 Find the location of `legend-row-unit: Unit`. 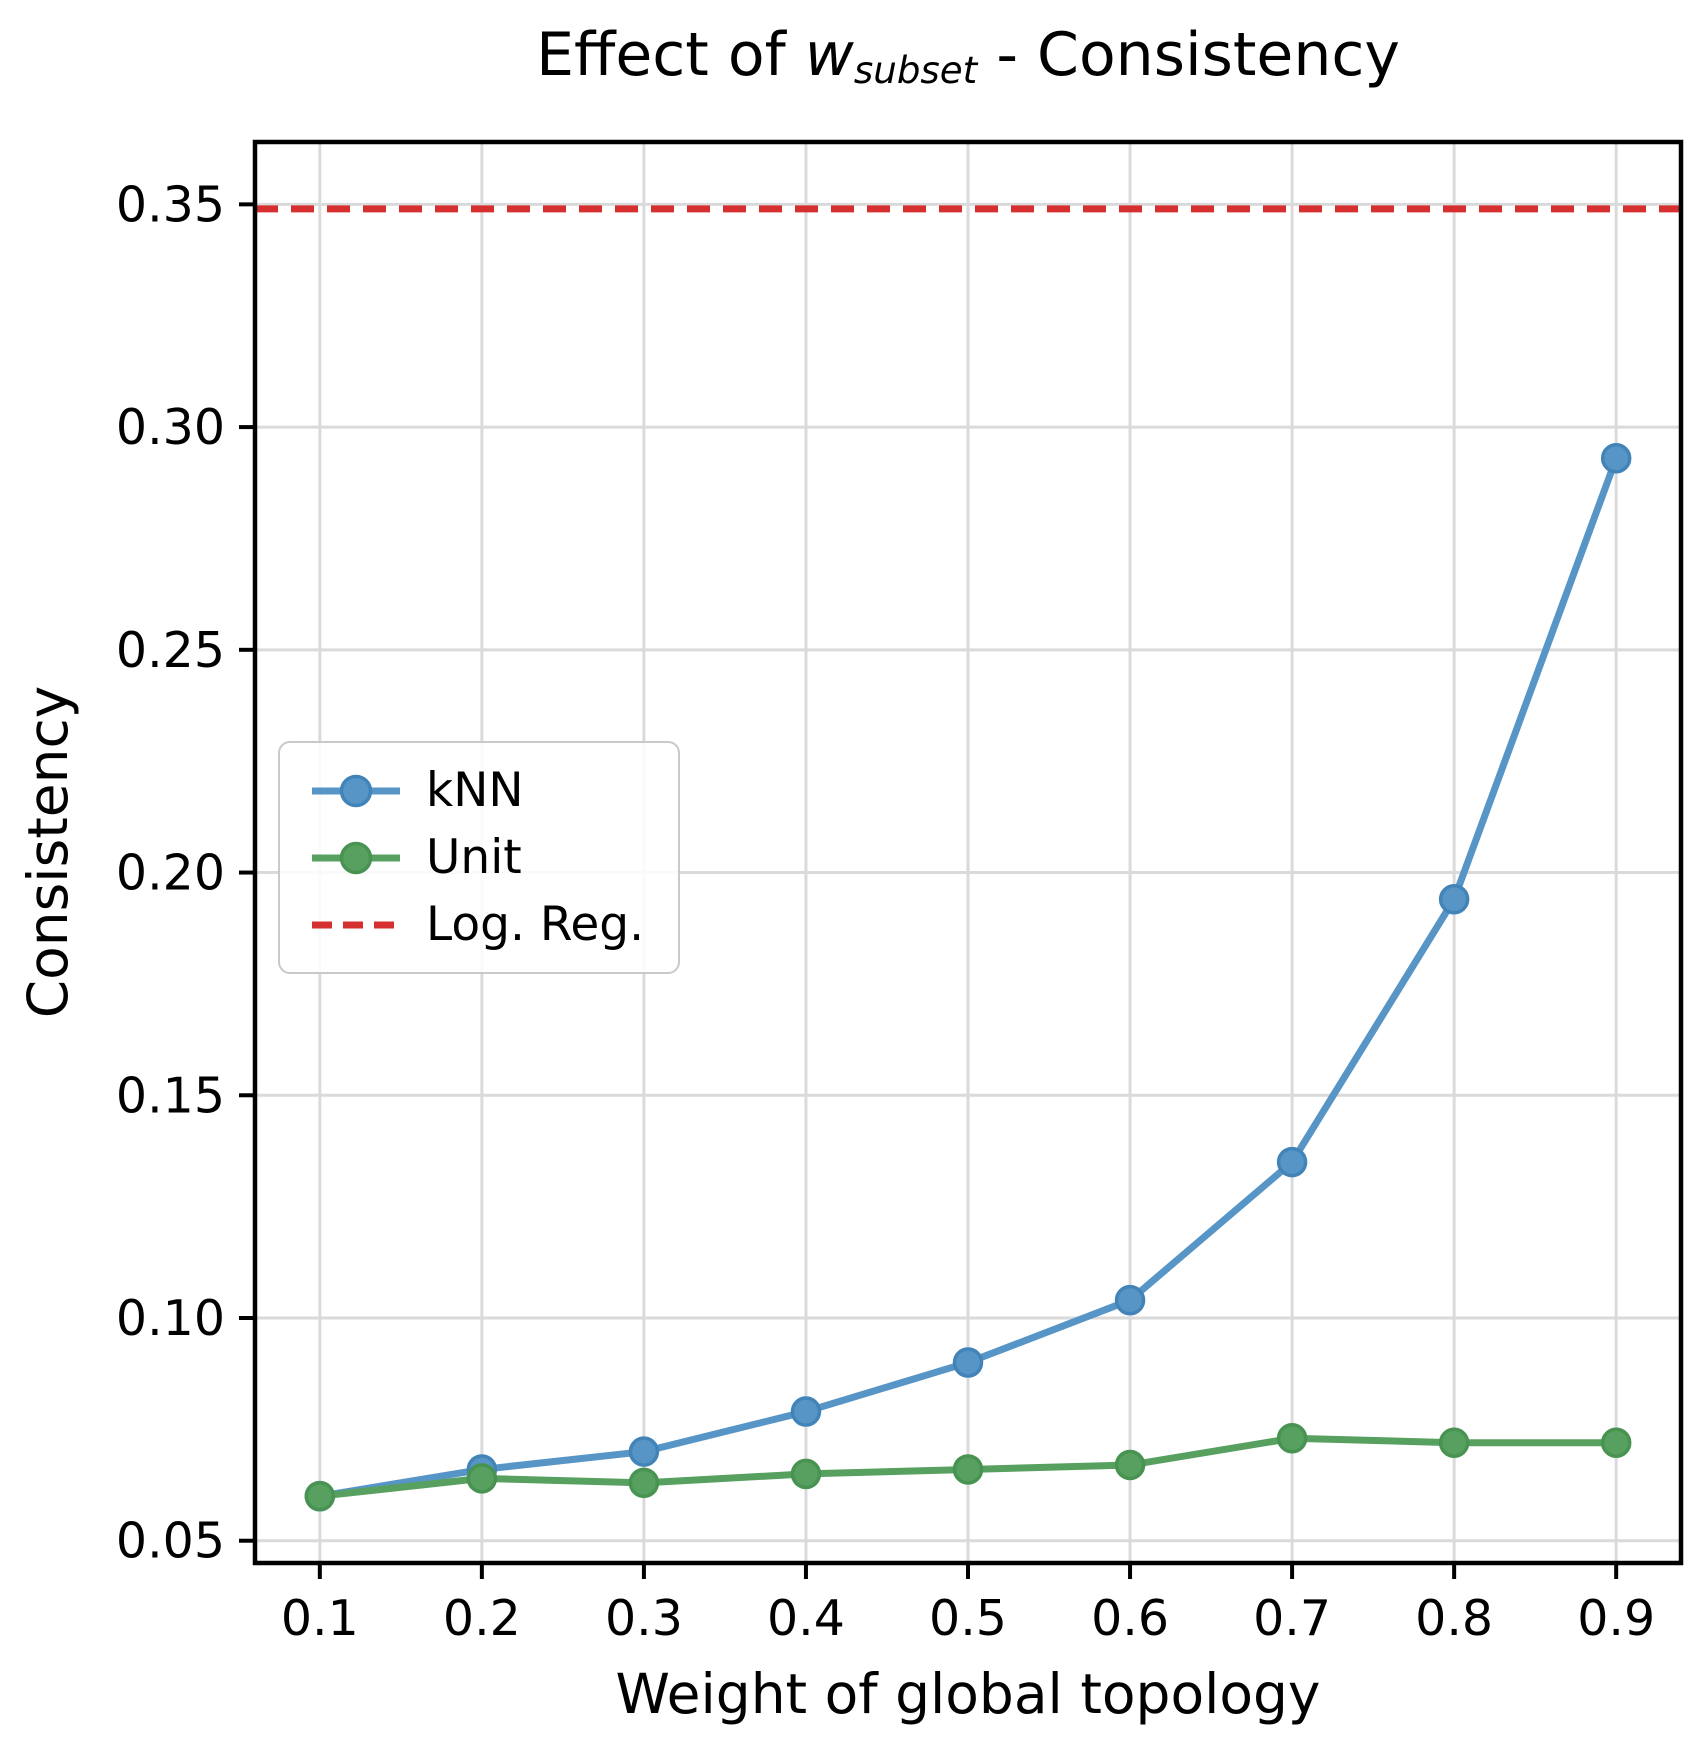

legend-row-unit: Unit is located at coordinates (476, 857).